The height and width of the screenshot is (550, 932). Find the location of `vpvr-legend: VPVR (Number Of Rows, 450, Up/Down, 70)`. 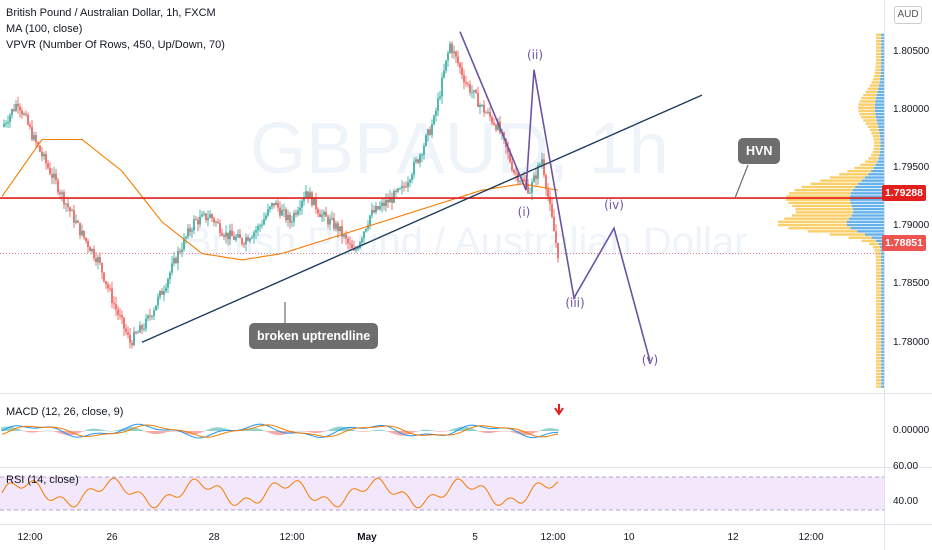

vpvr-legend: VPVR (Number Of Rows, 450, Up/Down, 70) is located at coordinates (115, 45).